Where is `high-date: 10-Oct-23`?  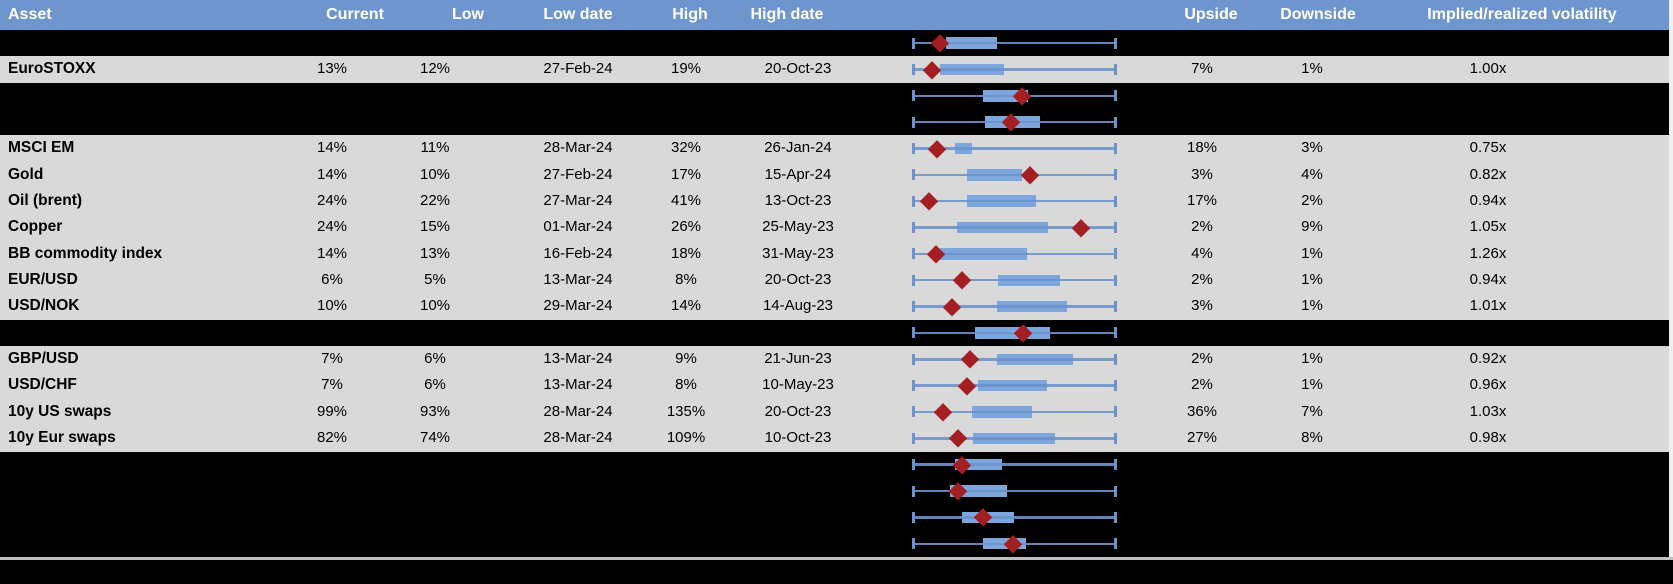
high-date: 10-Oct-23 is located at coordinates (798, 438).